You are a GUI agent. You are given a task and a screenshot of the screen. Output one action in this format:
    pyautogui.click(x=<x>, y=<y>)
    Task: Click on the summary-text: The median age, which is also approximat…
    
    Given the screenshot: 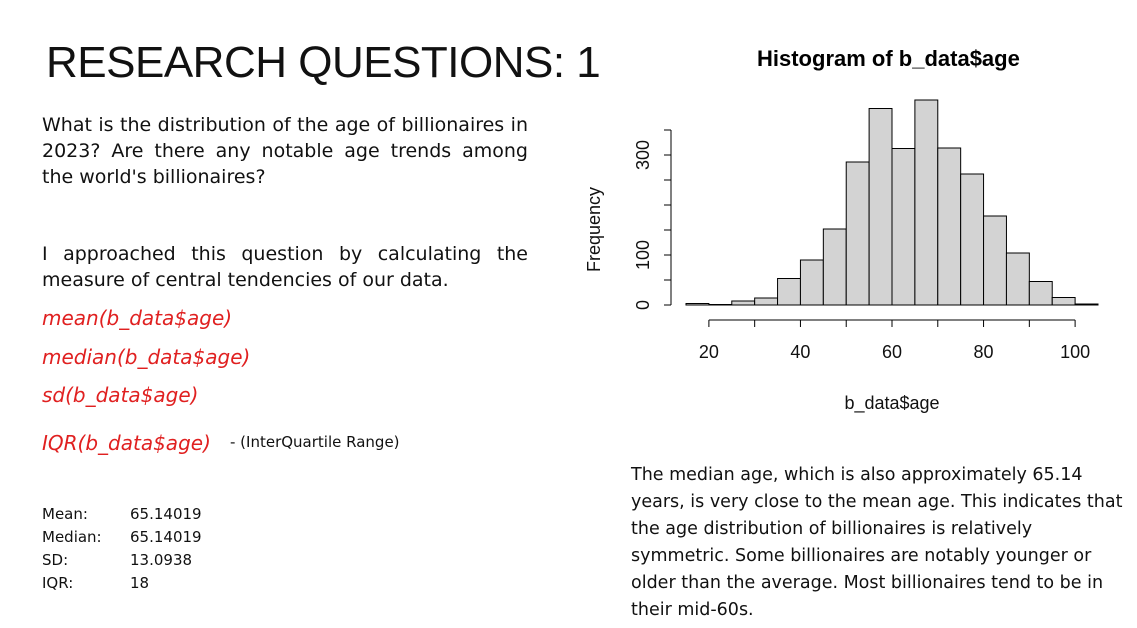 What is the action you would take?
    pyautogui.click(x=877, y=542)
    